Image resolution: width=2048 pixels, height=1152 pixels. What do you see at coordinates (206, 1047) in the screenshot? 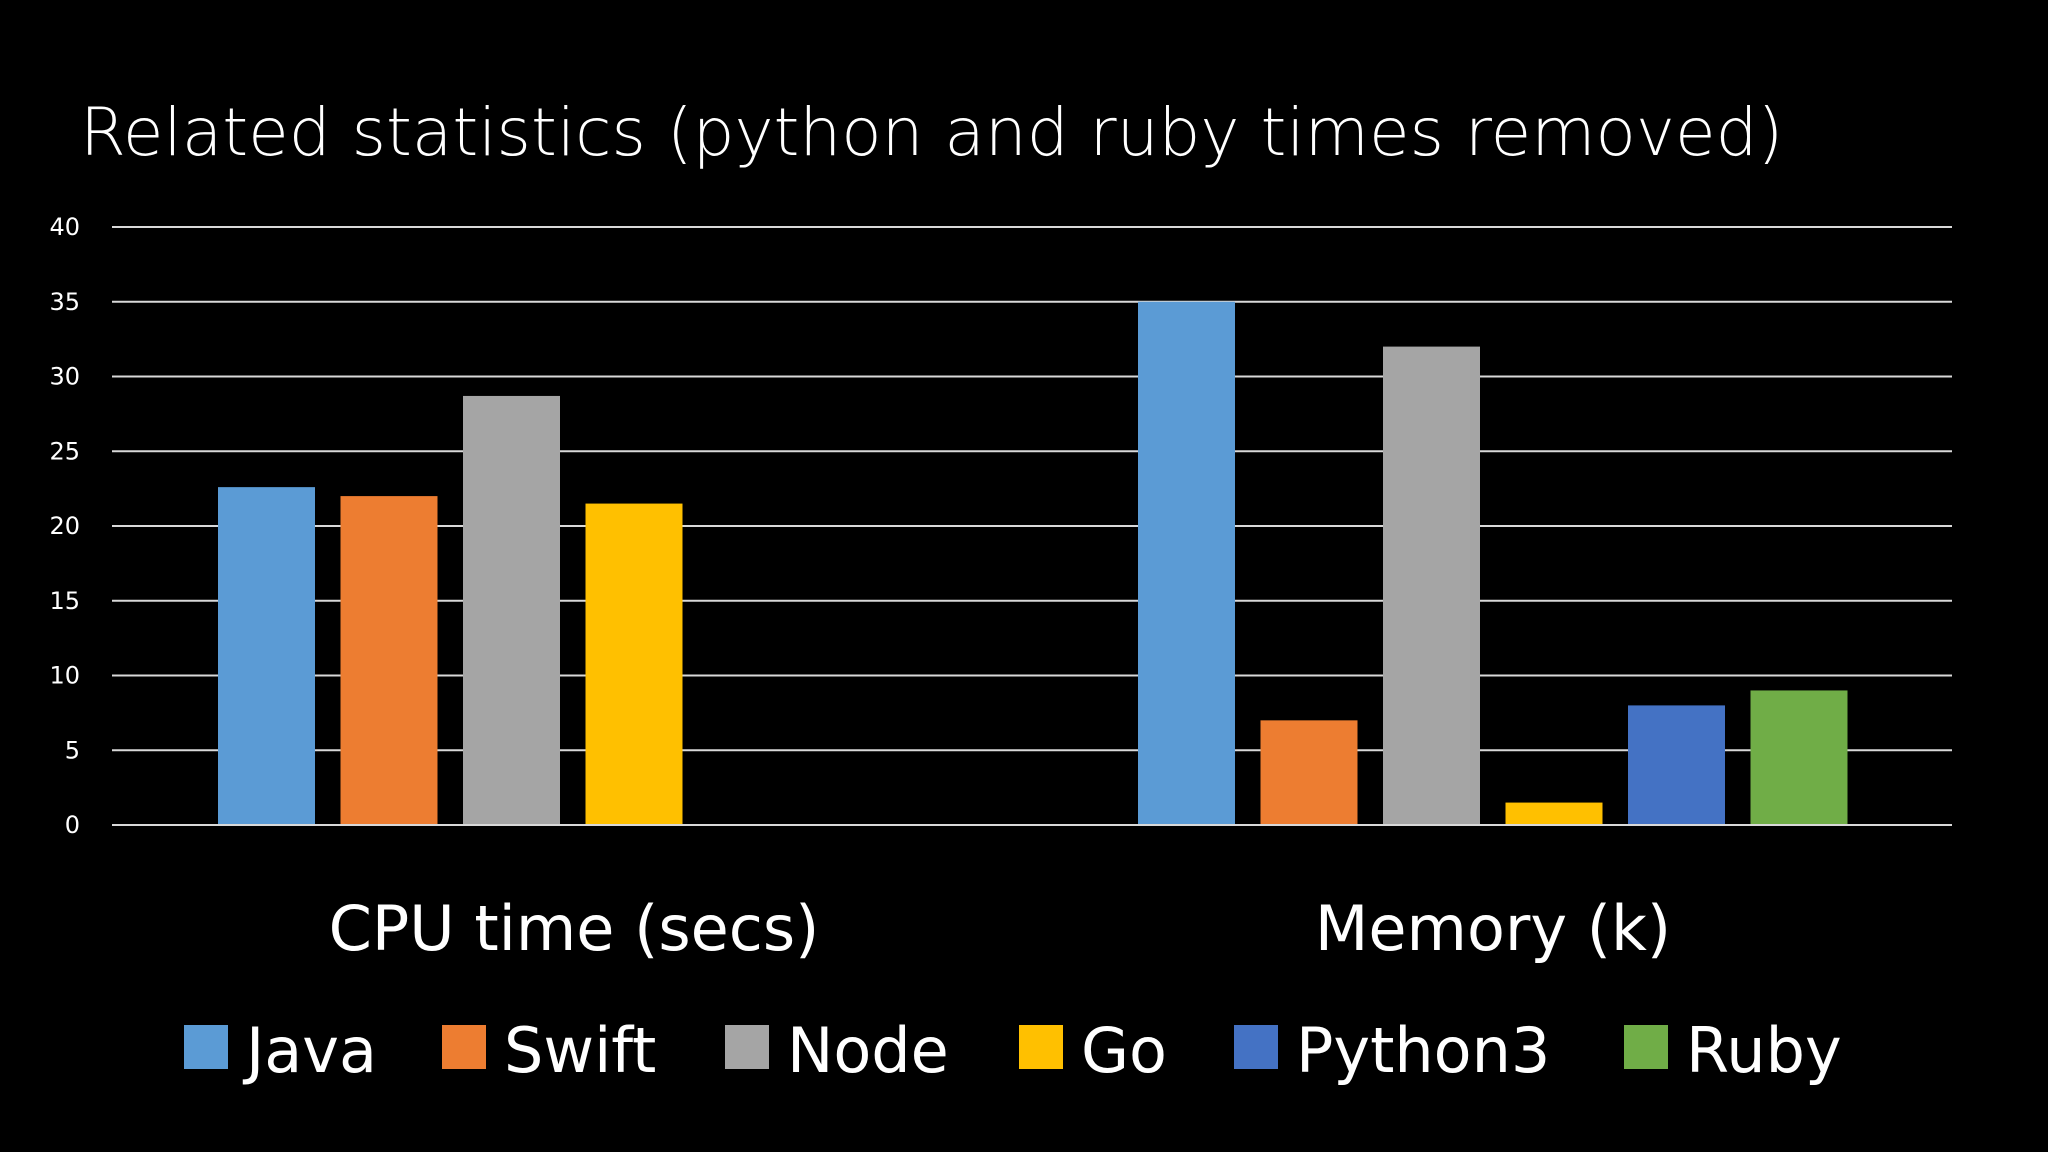
I see `legend-swatch-java` at bounding box center [206, 1047].